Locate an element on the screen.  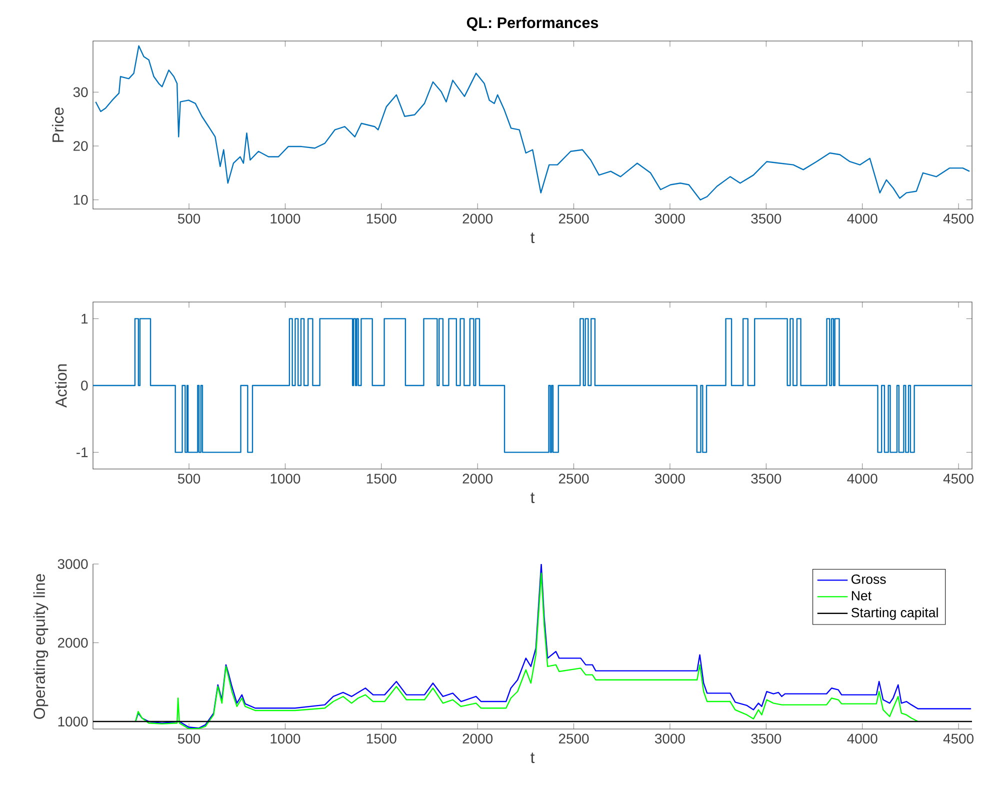
y-tick-label: 0 is located at coordinates (84, 385).